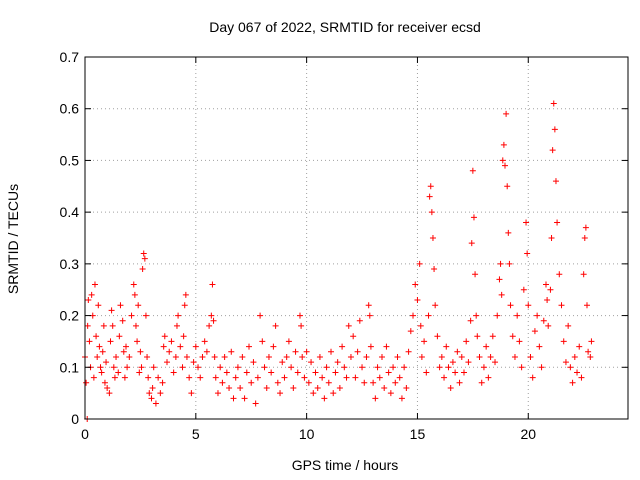 This screenshot has height=480, width=640. What do you see at coordinates (70, 367) in the screenshot?
I see `y-tick-label: 0.1` at bounding box center [70, 367].